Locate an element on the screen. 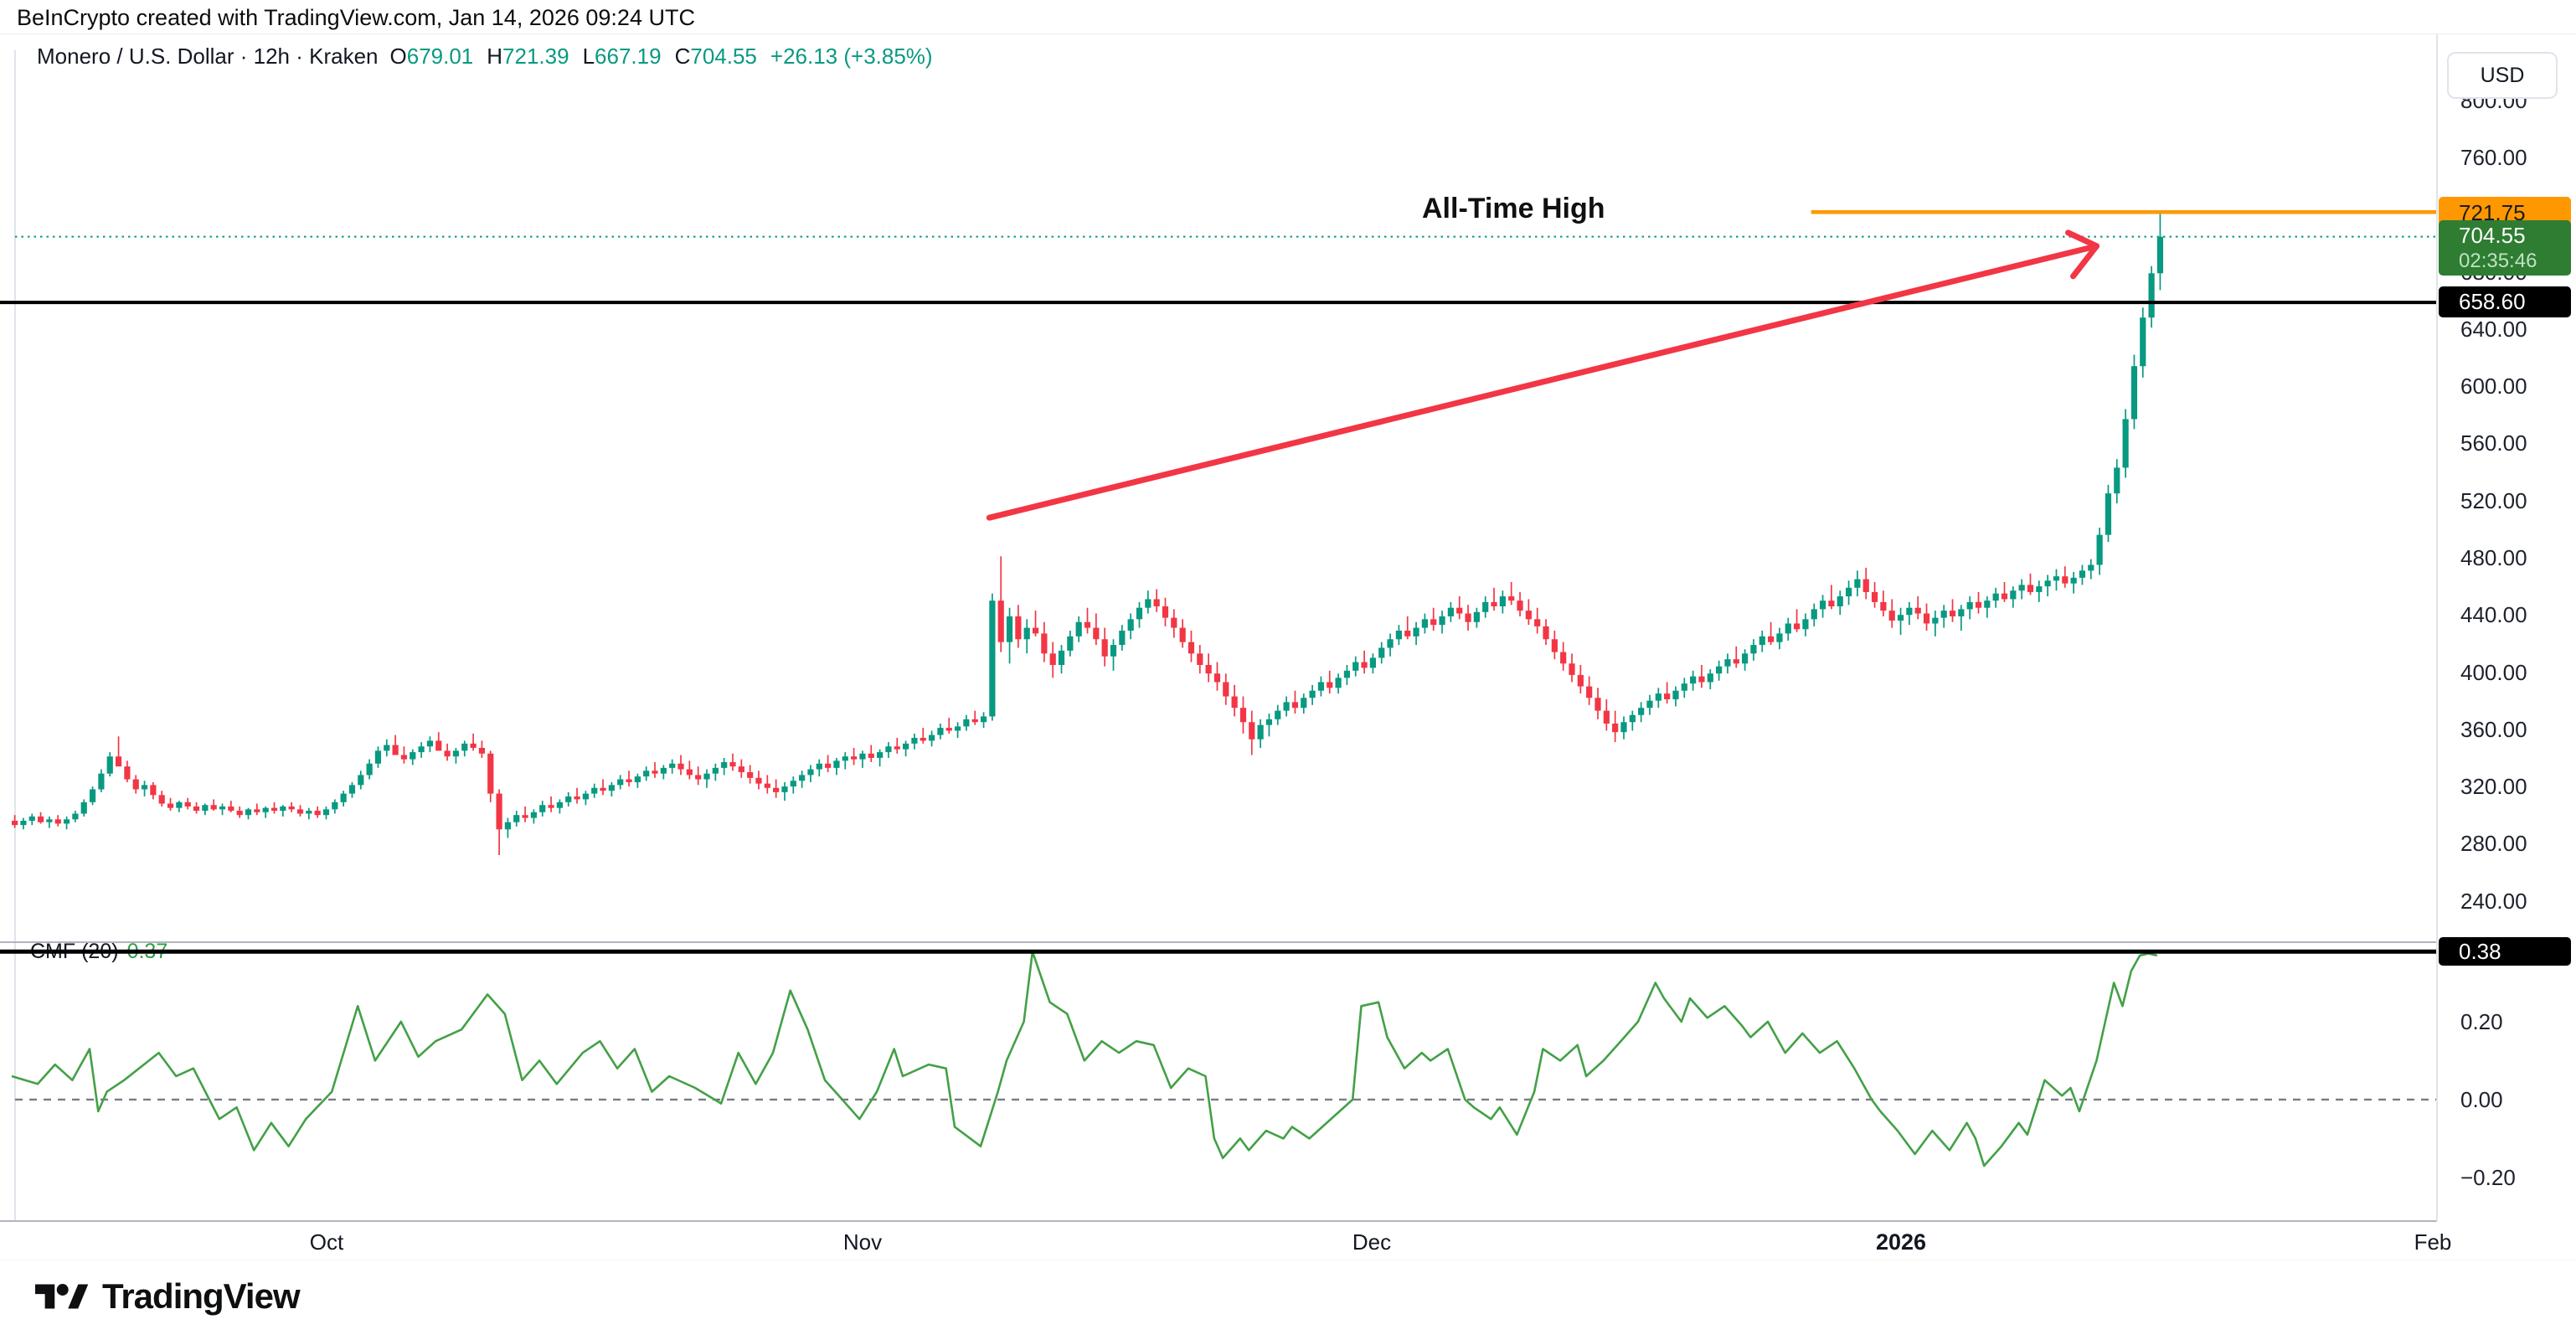 The width and height of the screenshot is (2576, 1340). ohlc-value: 679.01 is located at coordinates (440, 56).